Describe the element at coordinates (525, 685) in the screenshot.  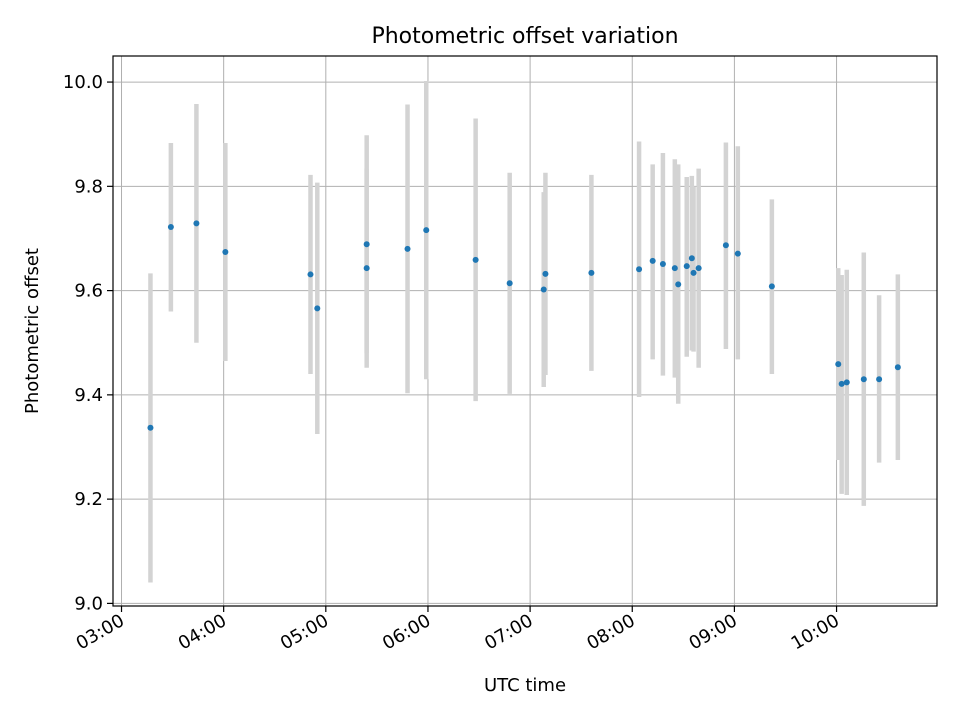
I see `x-axis-label: UTC time` at that location.